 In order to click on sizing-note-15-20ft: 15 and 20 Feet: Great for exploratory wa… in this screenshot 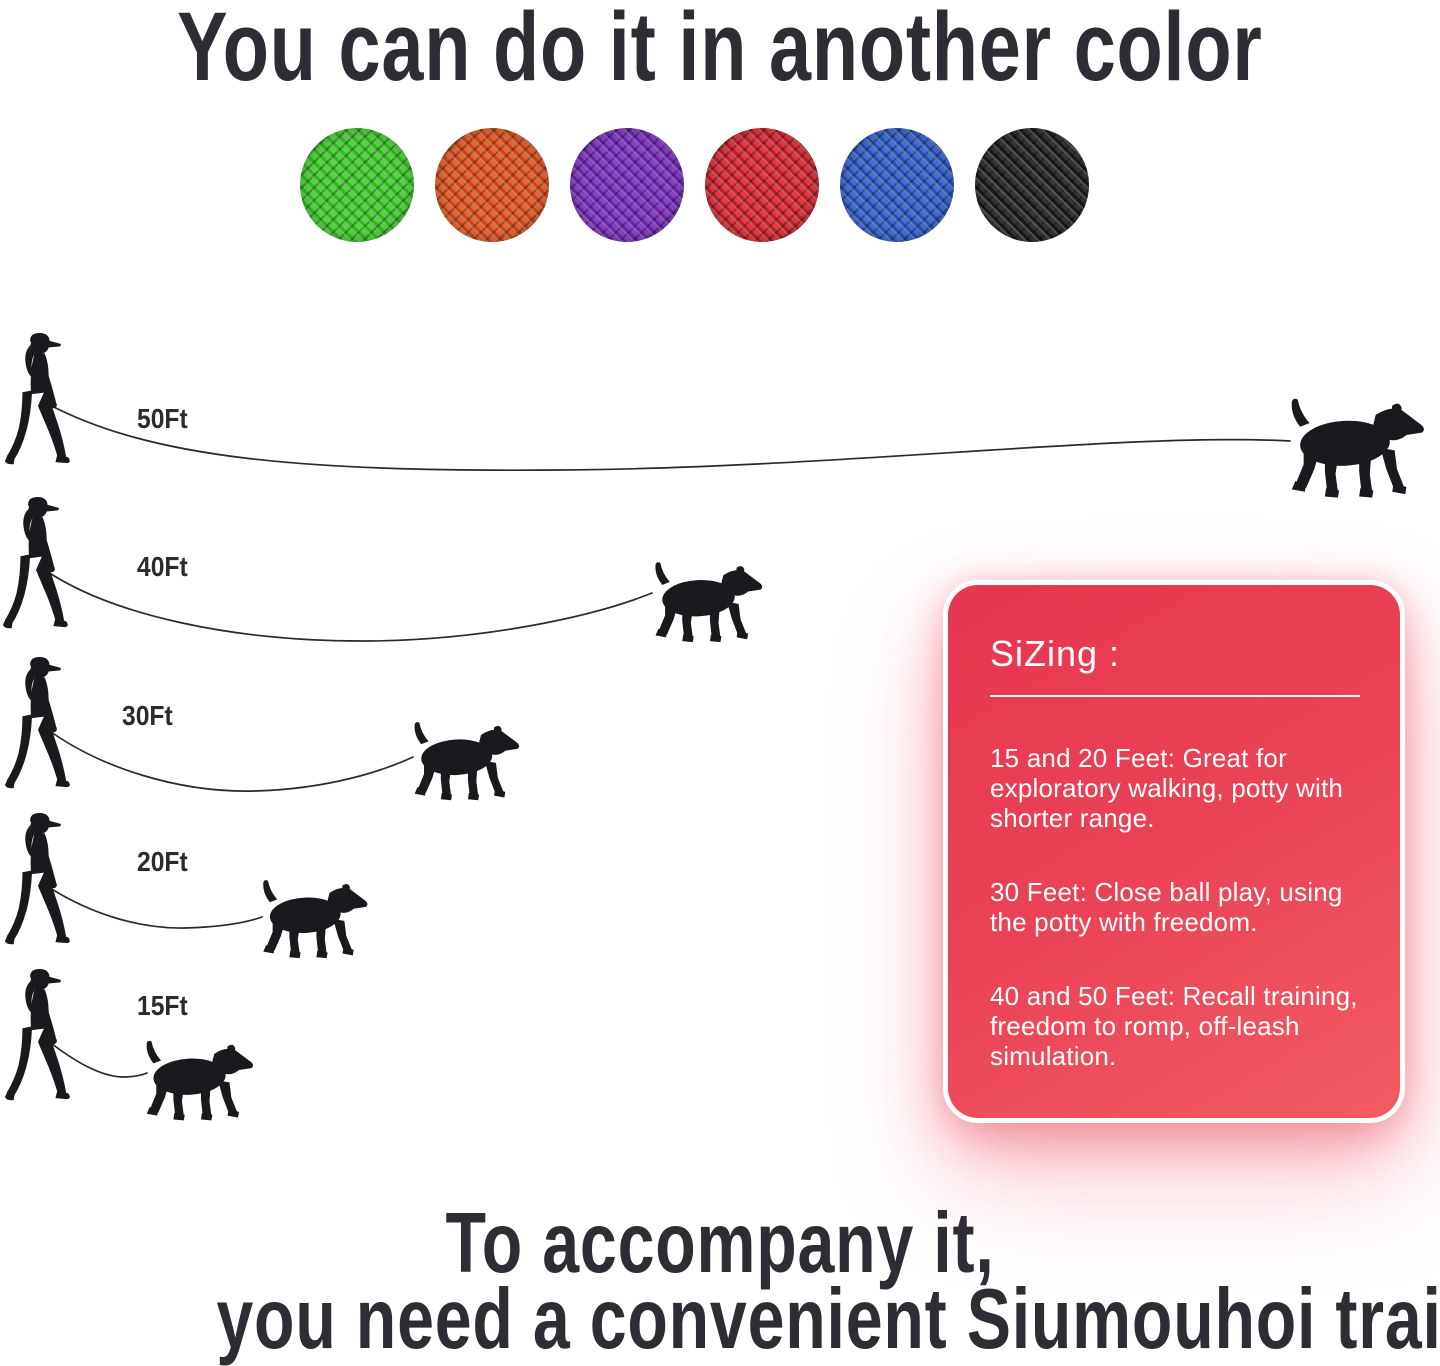, I will do `click(1167, 788)`.